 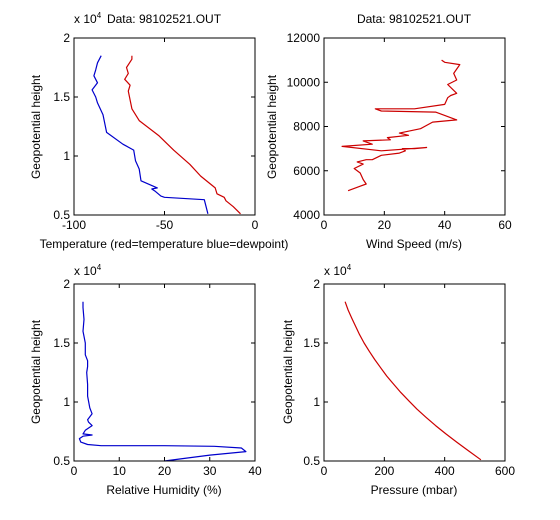 I want to click on panel-temperature-series, so click(x=166, y=135).